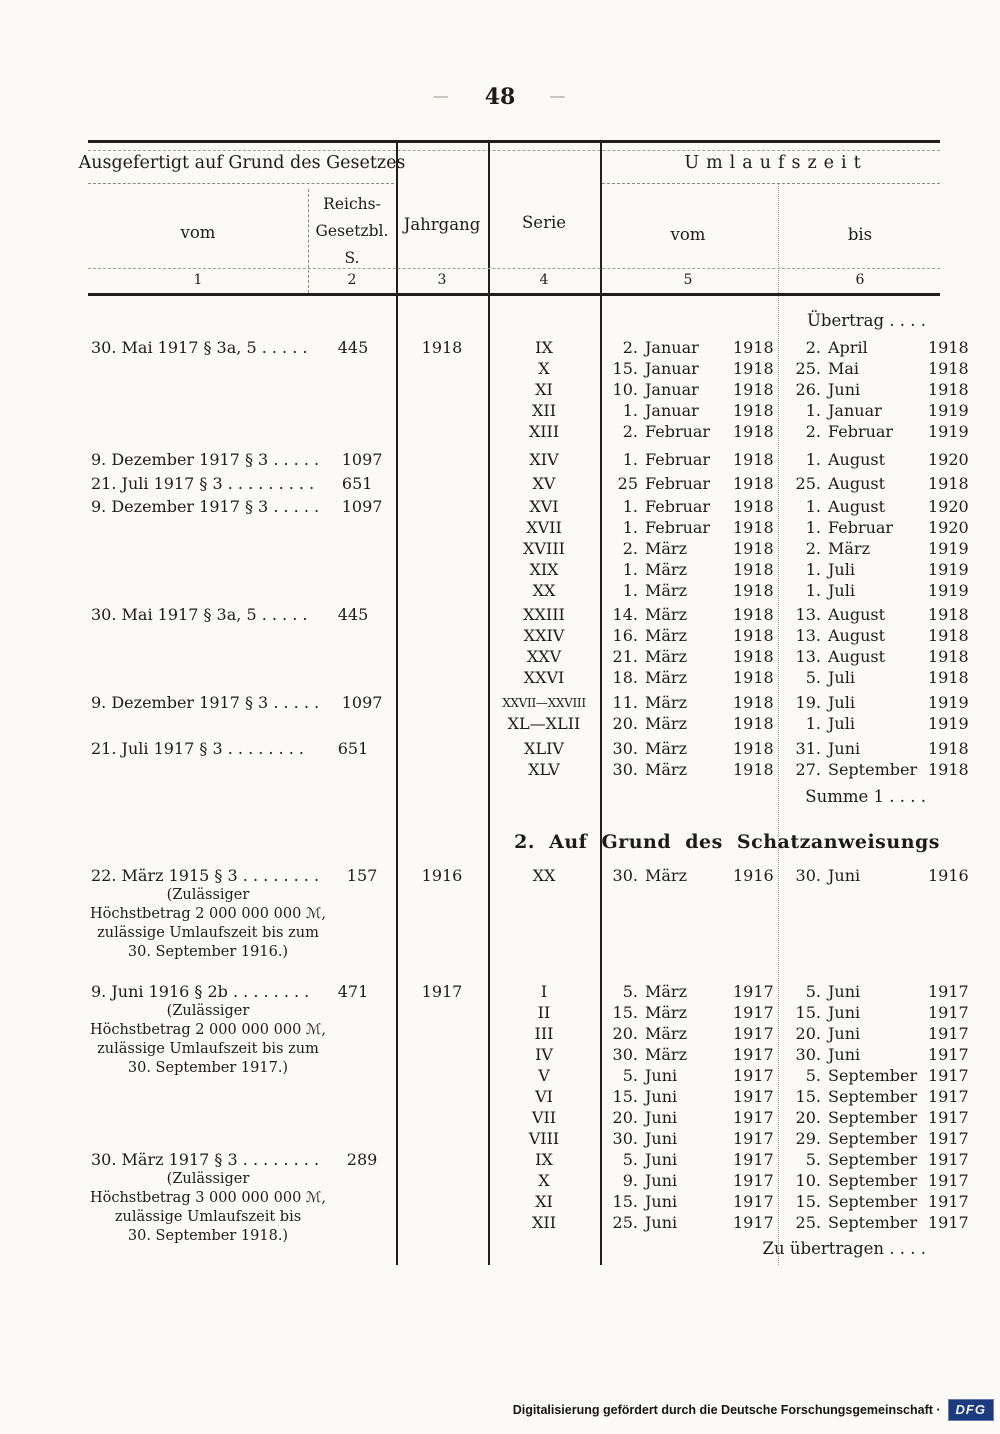 Image resolution: width=1000 pixels, height=1434 pixels. Describe the element at coordinates (841, 590) in the screenshot. I see `date-month: Juli` at that location.